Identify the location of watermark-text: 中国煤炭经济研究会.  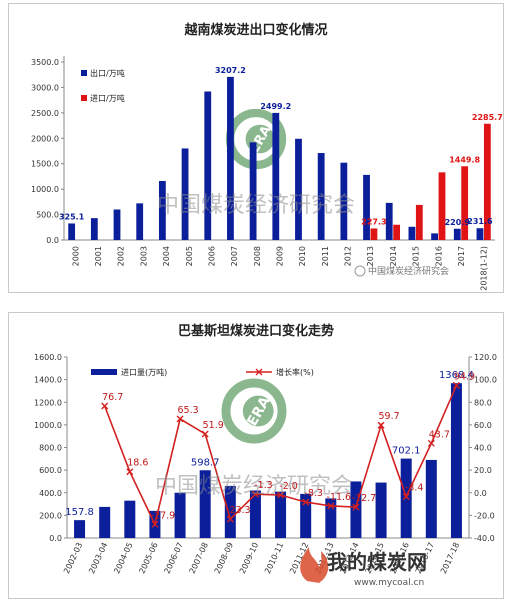
(256, 205).